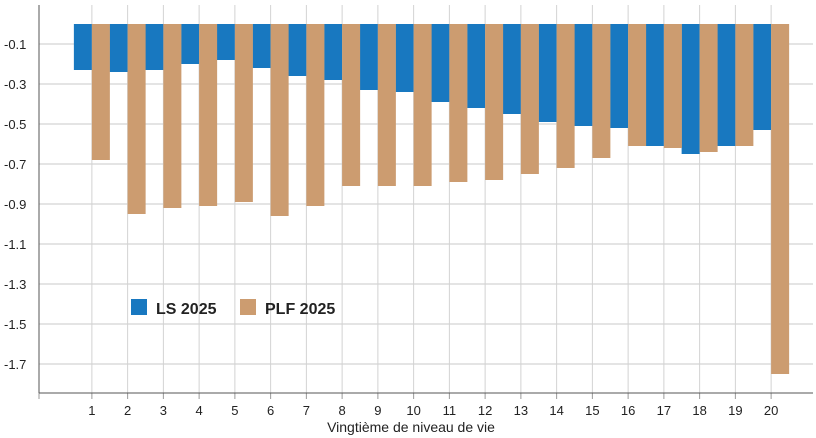 The width and height of the screenshot is (816, 438). Describe the element at coordinates (163, 410) in the screenshot. I see `x-tick-label: 3` at that location.